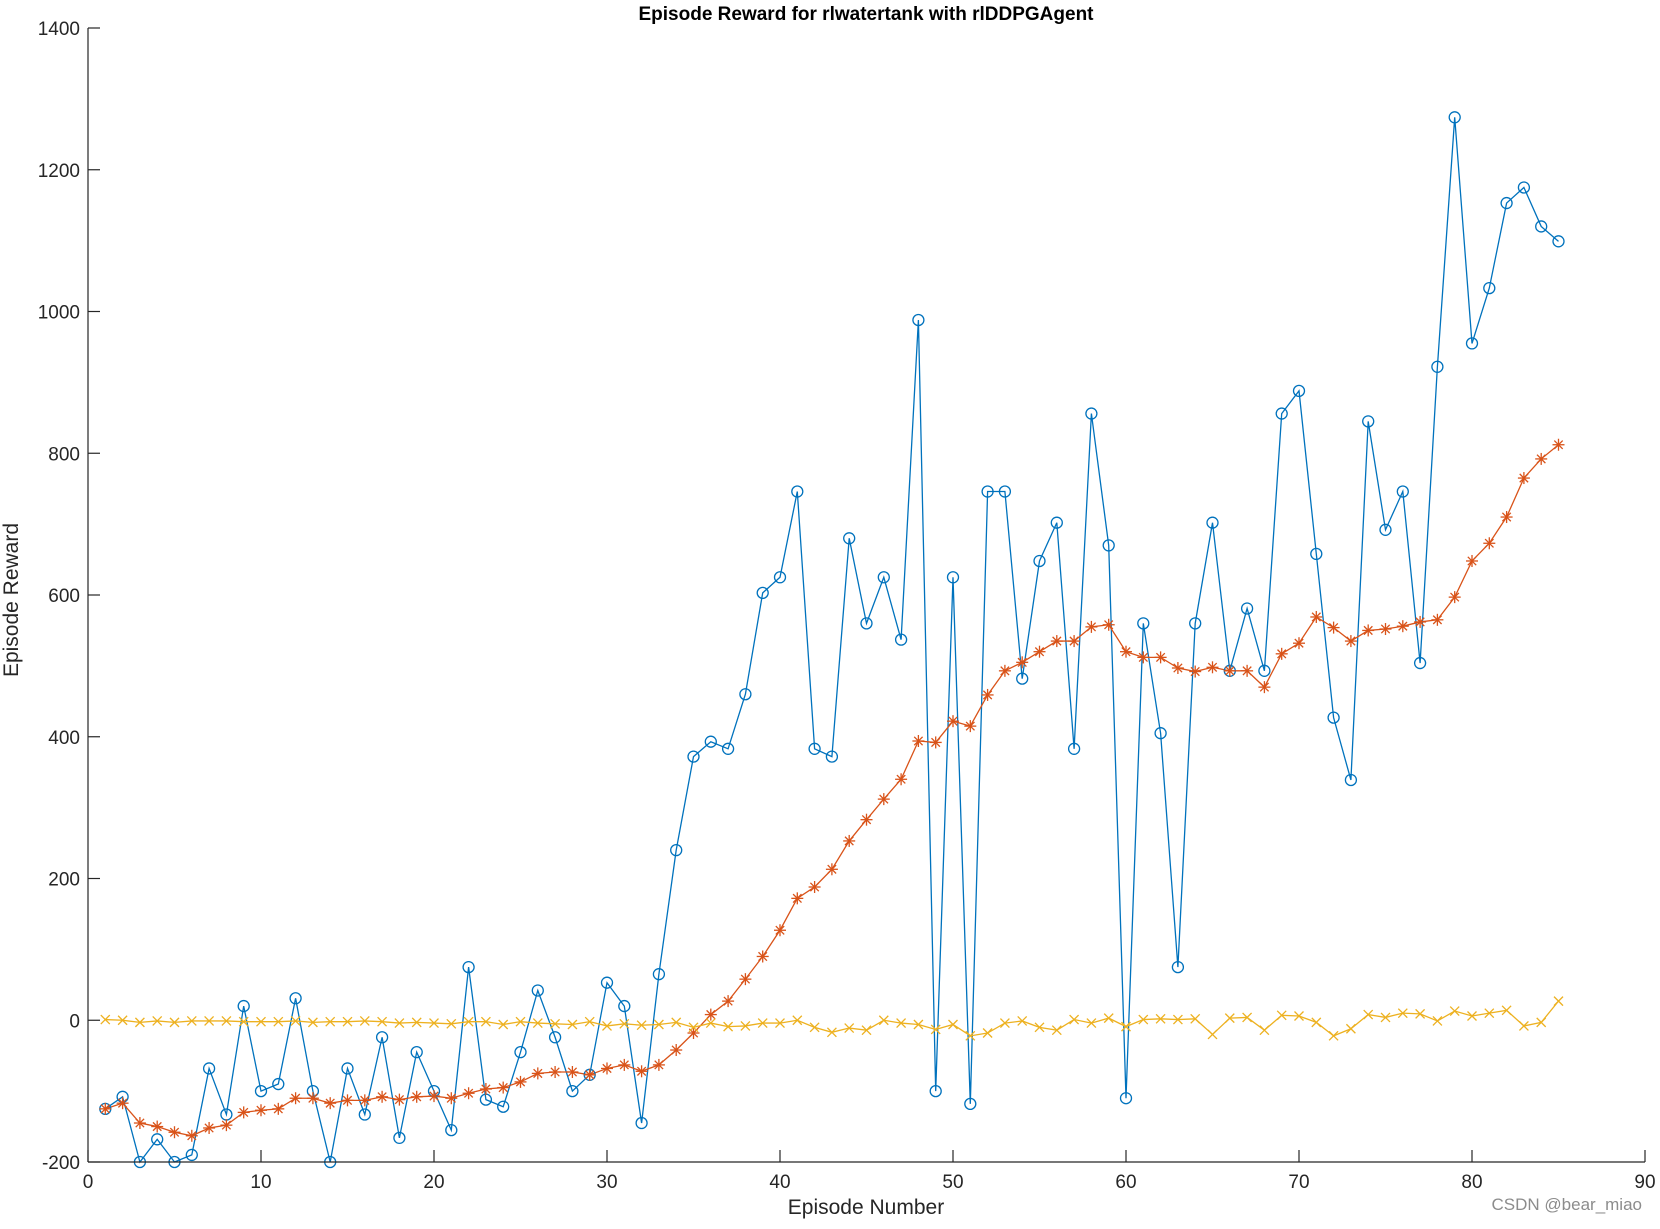 This screenshot has height=1229, width=1660. I want to click on y-tick-label: 1000, so click(59, 313).